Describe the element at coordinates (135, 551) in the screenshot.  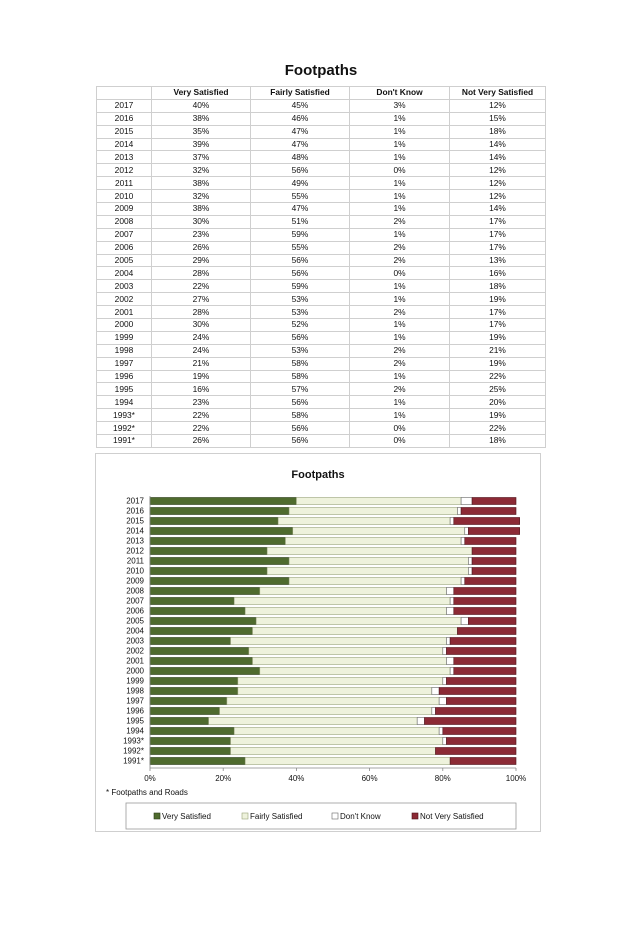
I see `category-label: 2012` at that location.